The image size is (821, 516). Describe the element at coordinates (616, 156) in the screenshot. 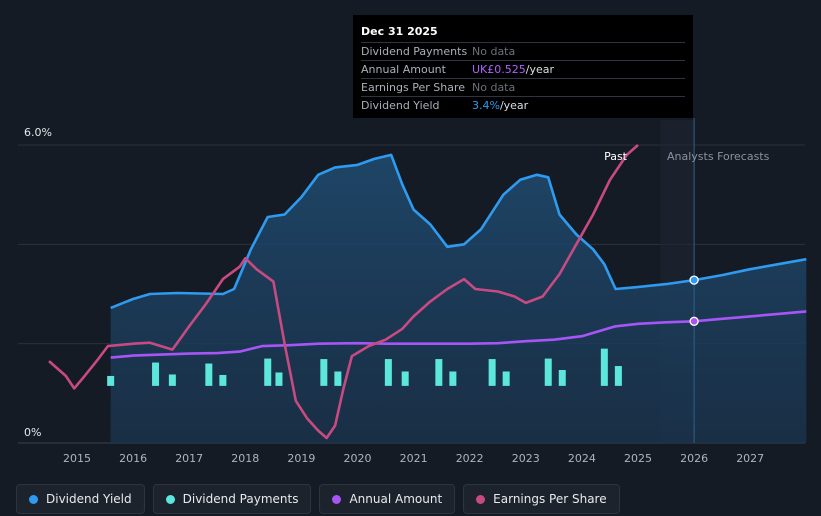

I see `past-label: Past` at that location.